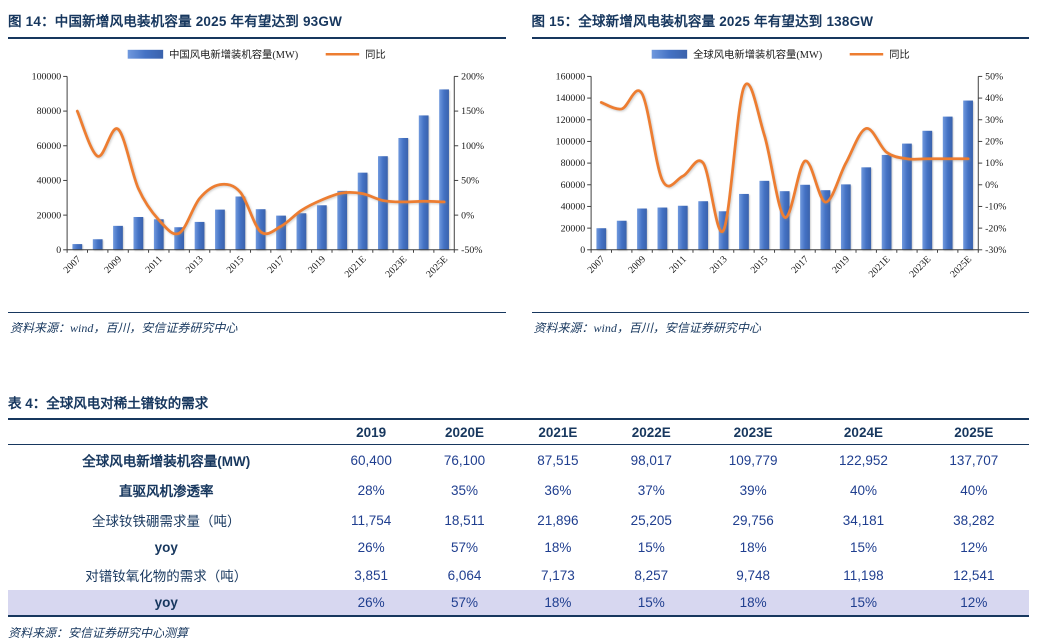 This screenshot has height=640, width=1037. What do you see at coordinates (276, 265) in the screenshot?
I see `svg-text: 2017` at bounding box center [276, 265].